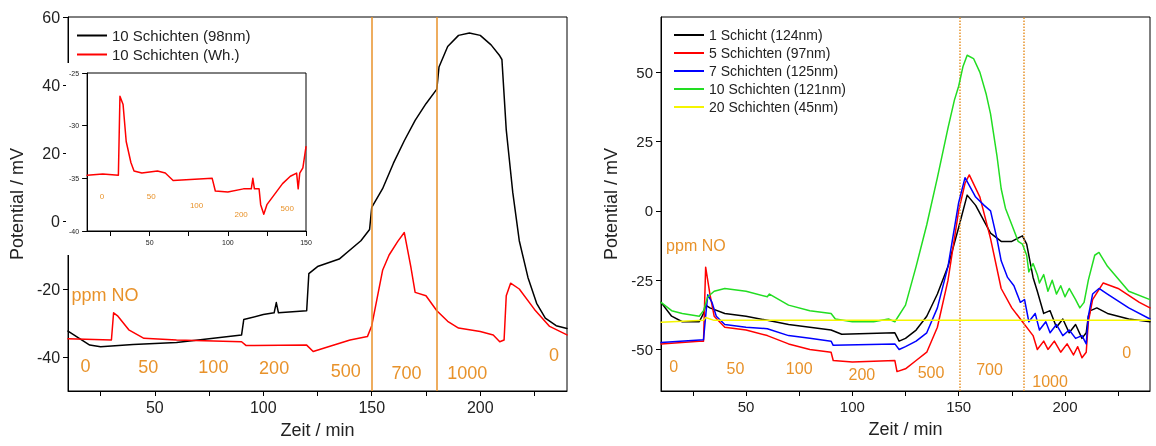  I want to click on legend-label: 10 Schichten (121nm), so click(777, 89).